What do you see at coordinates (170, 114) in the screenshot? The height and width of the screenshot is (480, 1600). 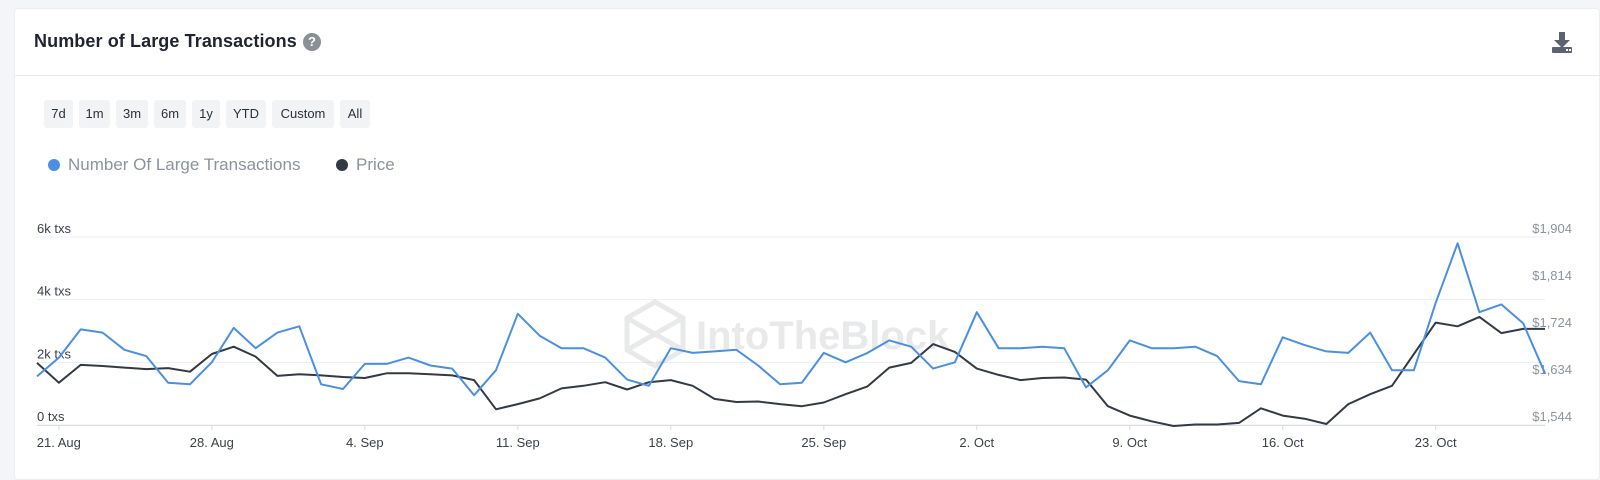 I see `range-button-6m: 6m` at bounding box center [170, 114].